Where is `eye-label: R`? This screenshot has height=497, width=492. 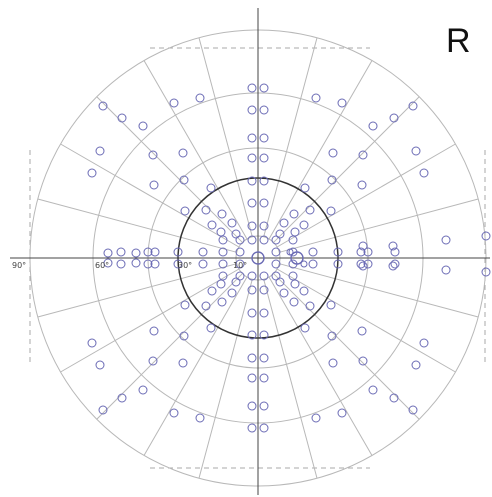
eye-label: R is located at coordinates (458, 41).